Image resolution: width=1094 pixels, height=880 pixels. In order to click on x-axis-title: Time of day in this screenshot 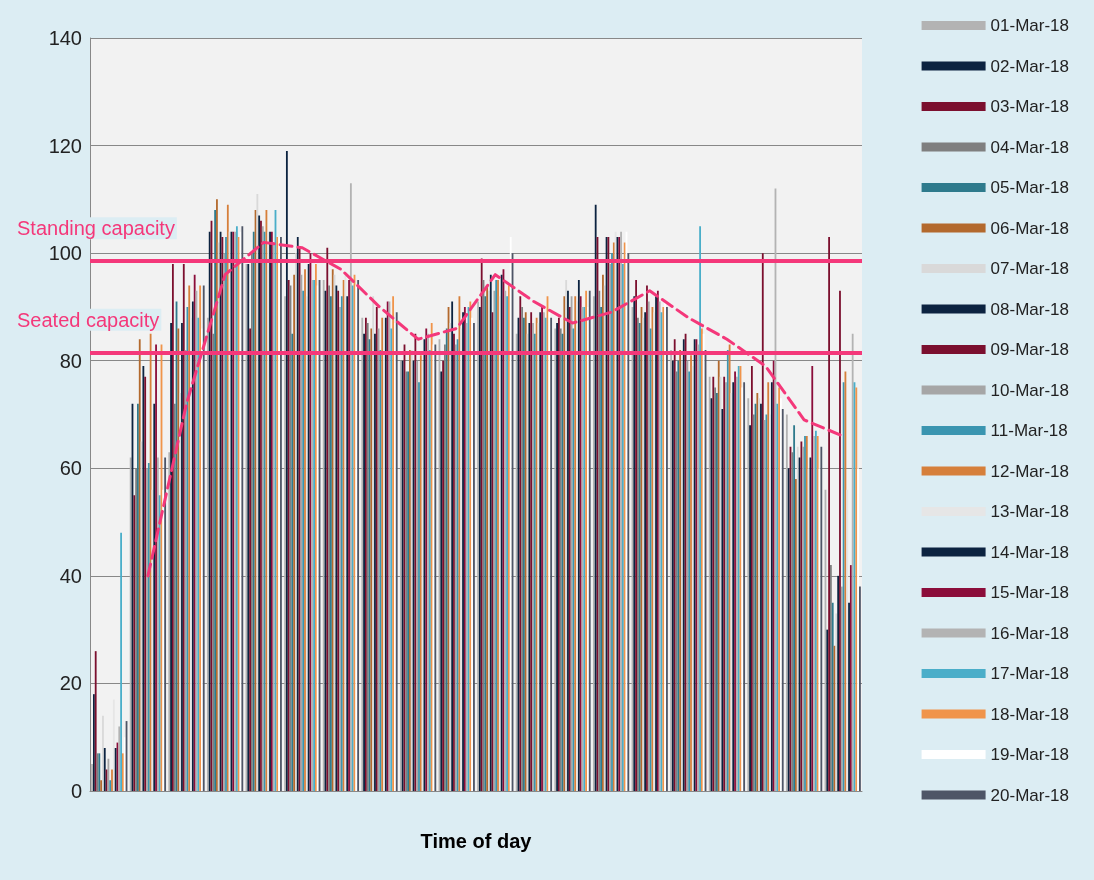, I will do `click(476, 841)`.